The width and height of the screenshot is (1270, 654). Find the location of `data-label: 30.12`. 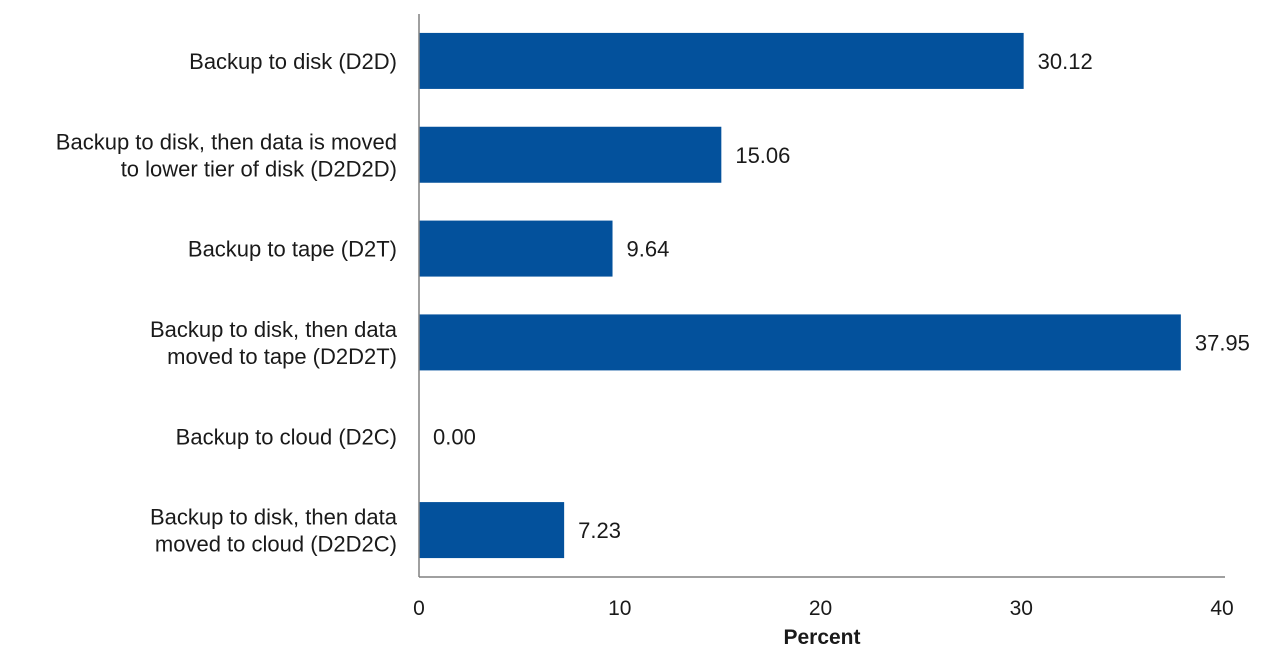

data-label: 30.12 is located at coordinates (1065, 61).